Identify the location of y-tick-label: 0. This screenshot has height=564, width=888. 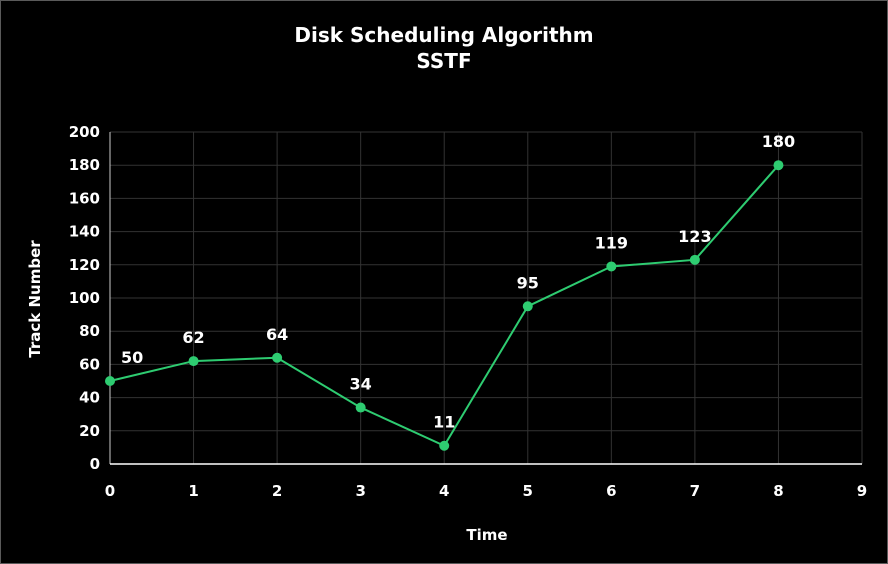
(95, 464).